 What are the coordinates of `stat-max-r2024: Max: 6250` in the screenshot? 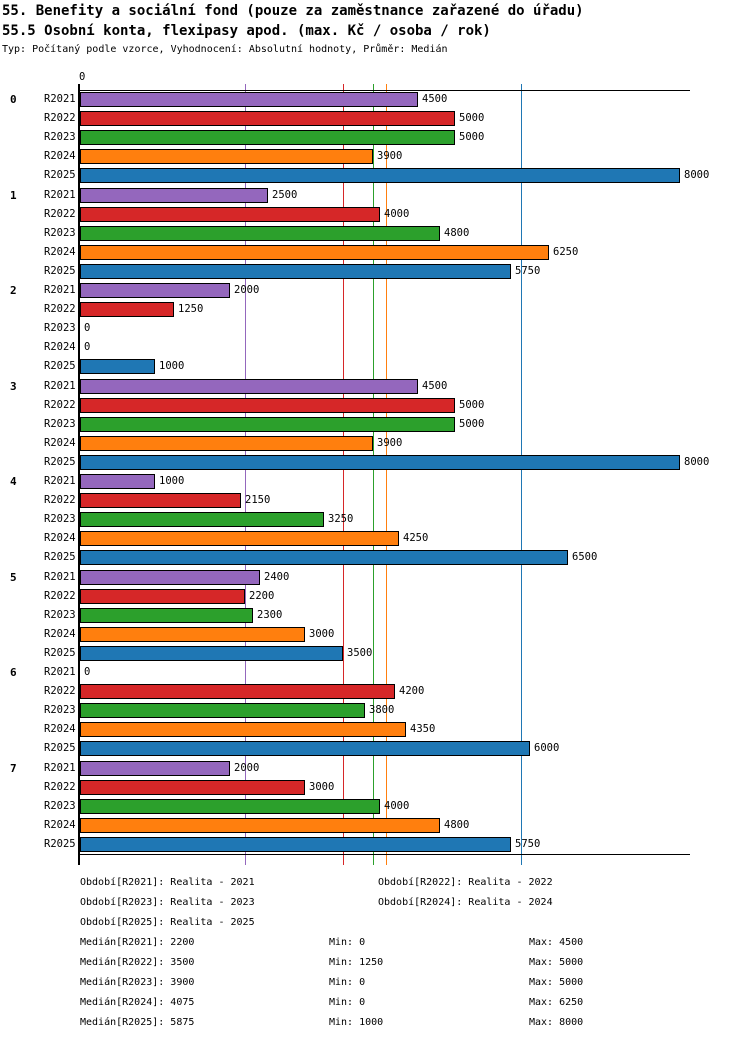 It's located at (556, 1002).